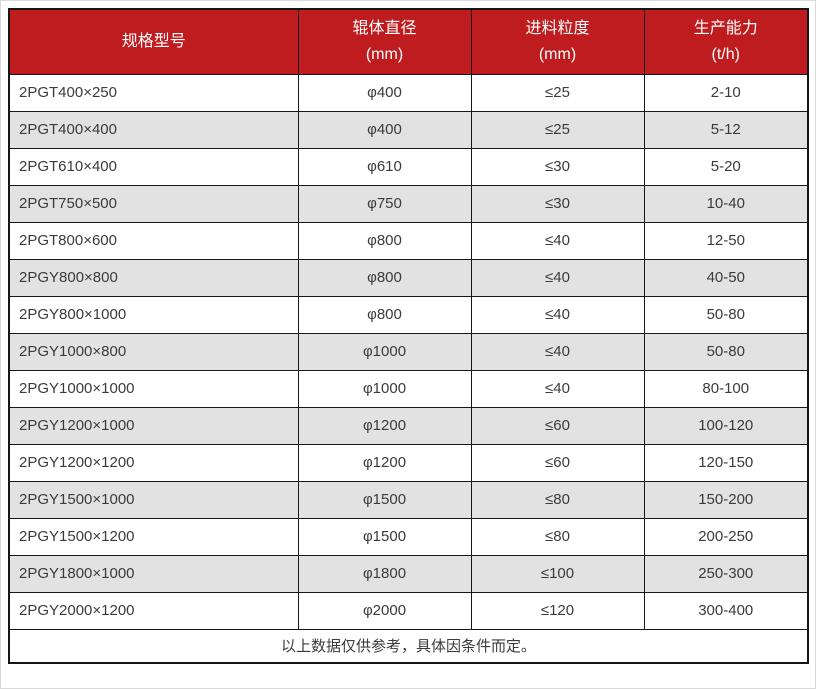 The width and height of the screenshot is (816, 689). What do you see at coordinates (153, 92) in the screenshot?
I see `table-cell: 2PGT400×250` at bounding box center [153, 92].